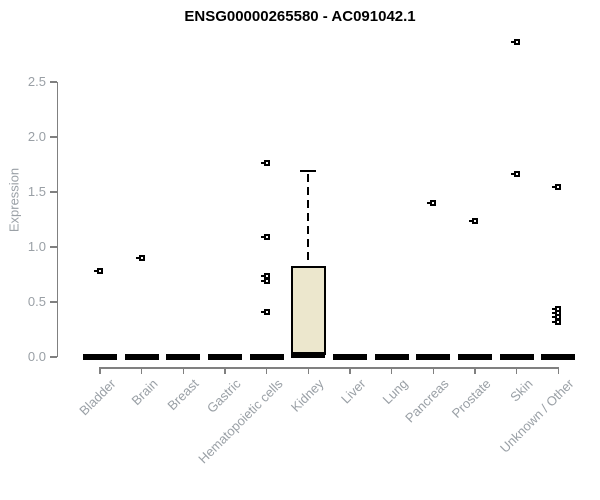 This screenshot has height=500, width=600. Describe the element at coordinates (14, 200) in the screenshot. I see `y-axis-label: Expression` at that location.